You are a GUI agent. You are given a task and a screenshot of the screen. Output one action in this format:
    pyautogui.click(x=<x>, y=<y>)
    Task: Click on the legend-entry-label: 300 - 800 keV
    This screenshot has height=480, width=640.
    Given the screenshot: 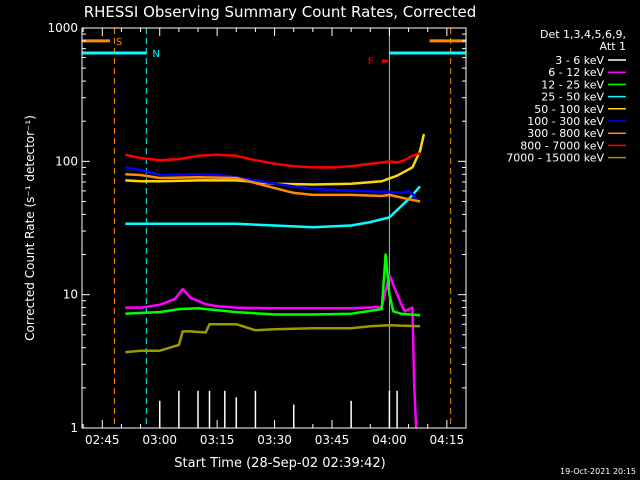 What is the action you would take?
    pyautogui.click(x=565, y=133)
    